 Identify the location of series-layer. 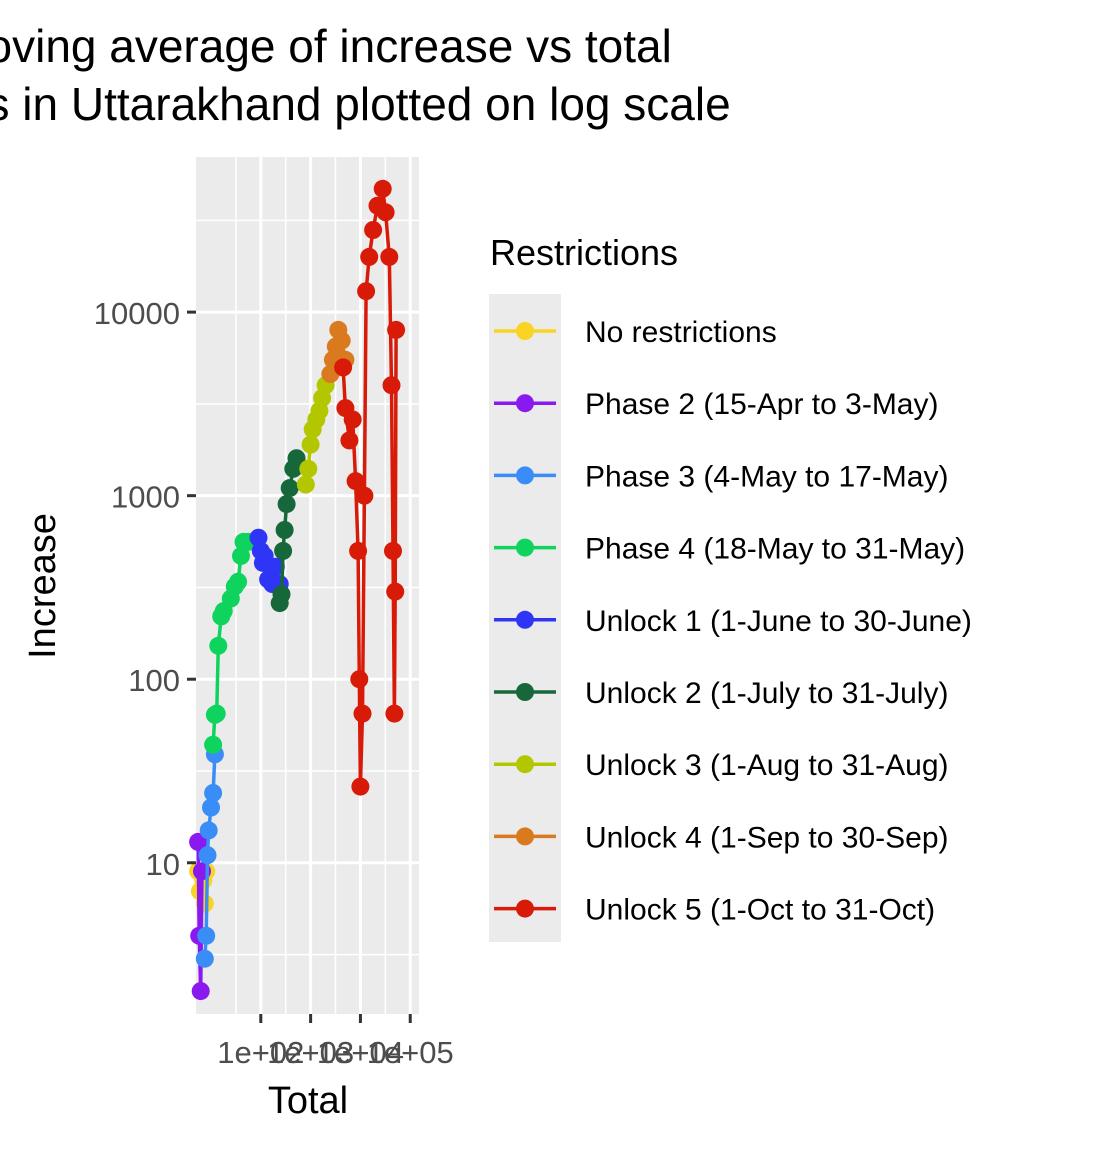
(297, 590).